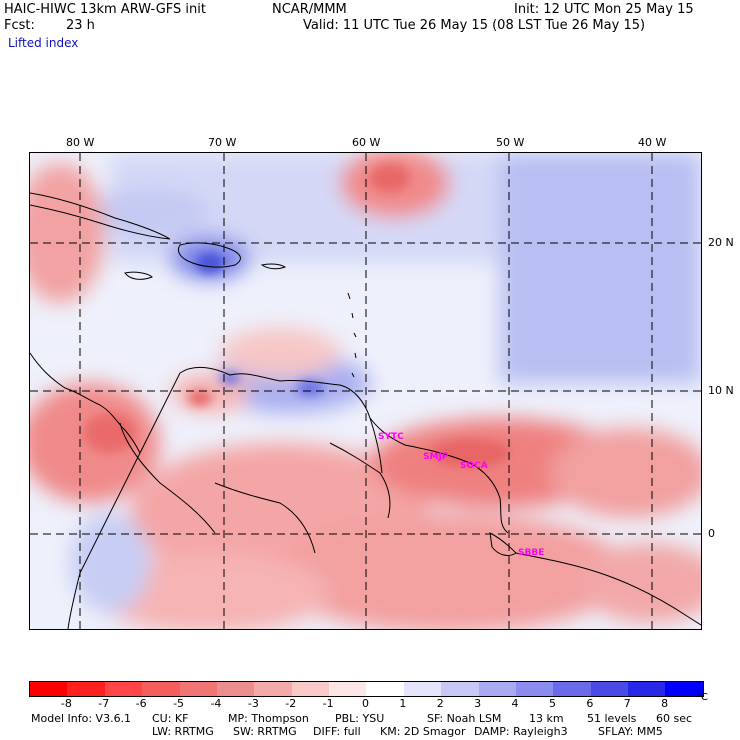 The width and height of the screenshot is (740, 740). Describe the element at coordinates (440, 703) in the screenshot. I see `colorbar-tick-label: 2` at that location.